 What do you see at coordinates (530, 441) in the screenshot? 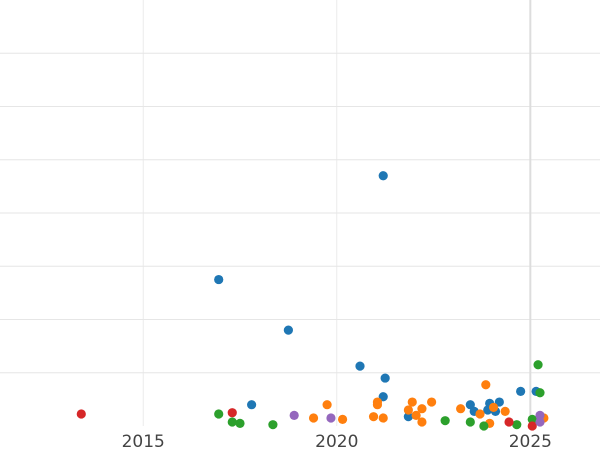
I see `x-tick-label-2: 2025` at bounding box center [530, 441].